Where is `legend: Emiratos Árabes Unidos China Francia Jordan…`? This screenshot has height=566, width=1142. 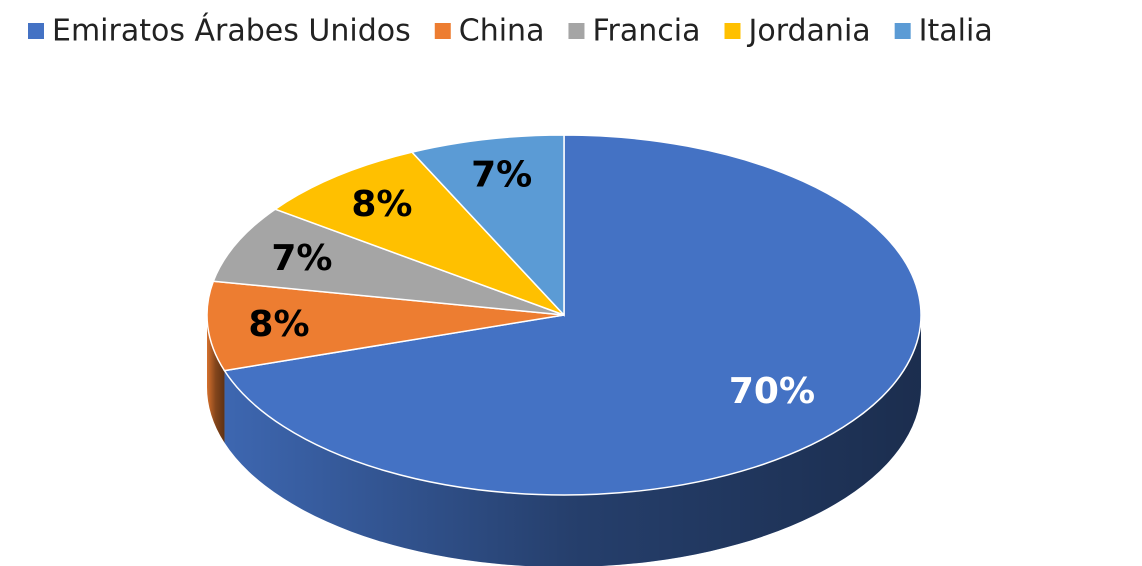
legend: Emiratos Árabes Unidos China Francia Jordan… is located at coordinates (510, 31).